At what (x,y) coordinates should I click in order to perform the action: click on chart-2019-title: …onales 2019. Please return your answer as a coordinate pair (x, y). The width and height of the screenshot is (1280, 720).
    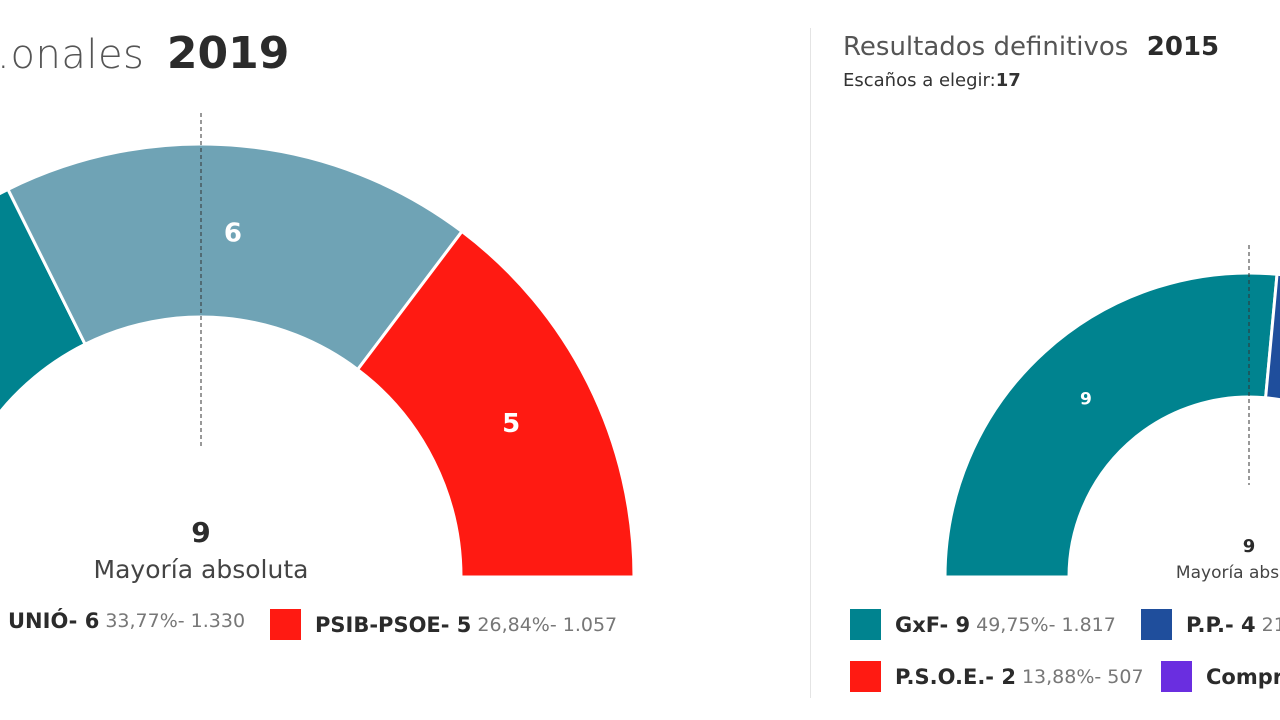
    Looking at the image, I should click on (144, 53).